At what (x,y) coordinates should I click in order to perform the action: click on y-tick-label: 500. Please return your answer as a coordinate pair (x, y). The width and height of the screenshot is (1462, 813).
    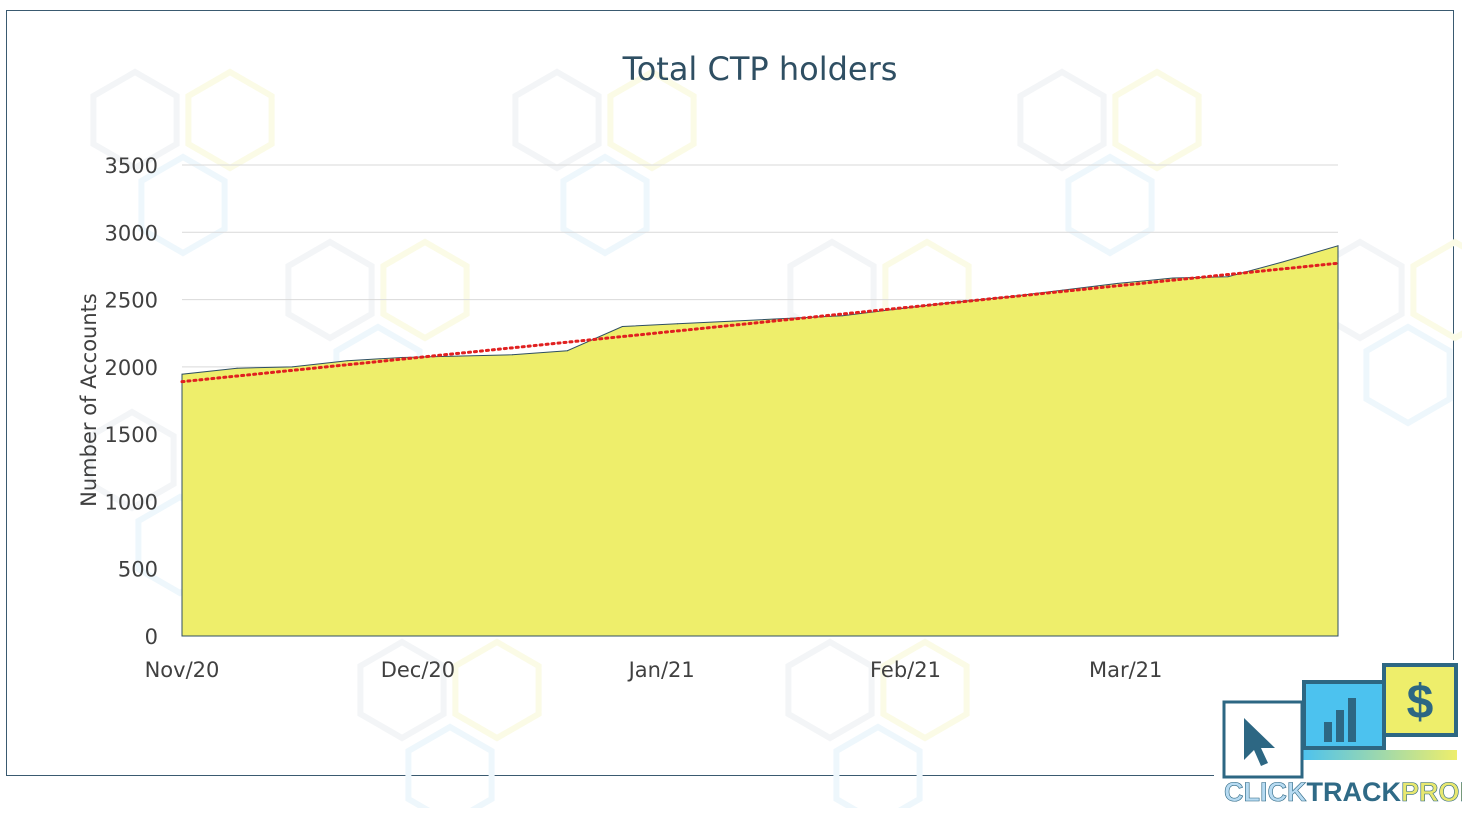
    Looking at the image, I should click on (138, 570).